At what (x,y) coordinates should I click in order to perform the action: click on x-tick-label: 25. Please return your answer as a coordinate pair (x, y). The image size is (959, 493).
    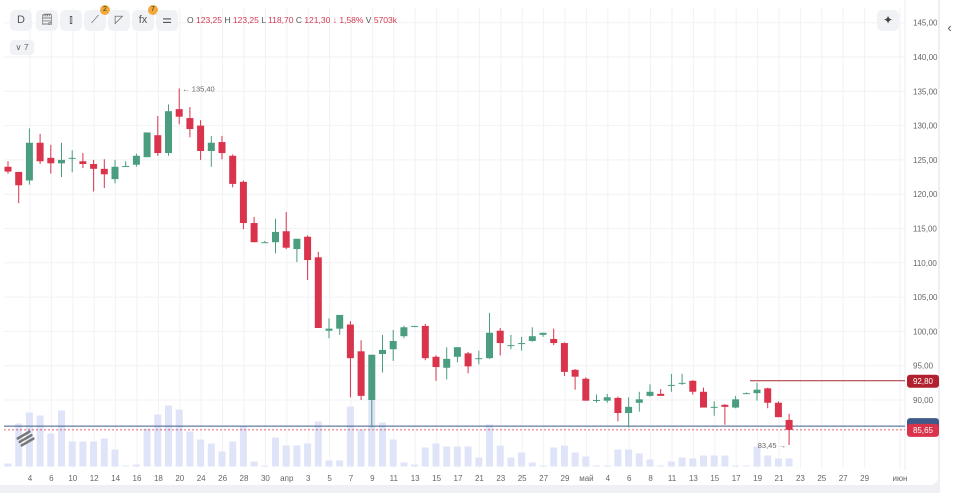
    Looking at the image, I should click on (522, 478).